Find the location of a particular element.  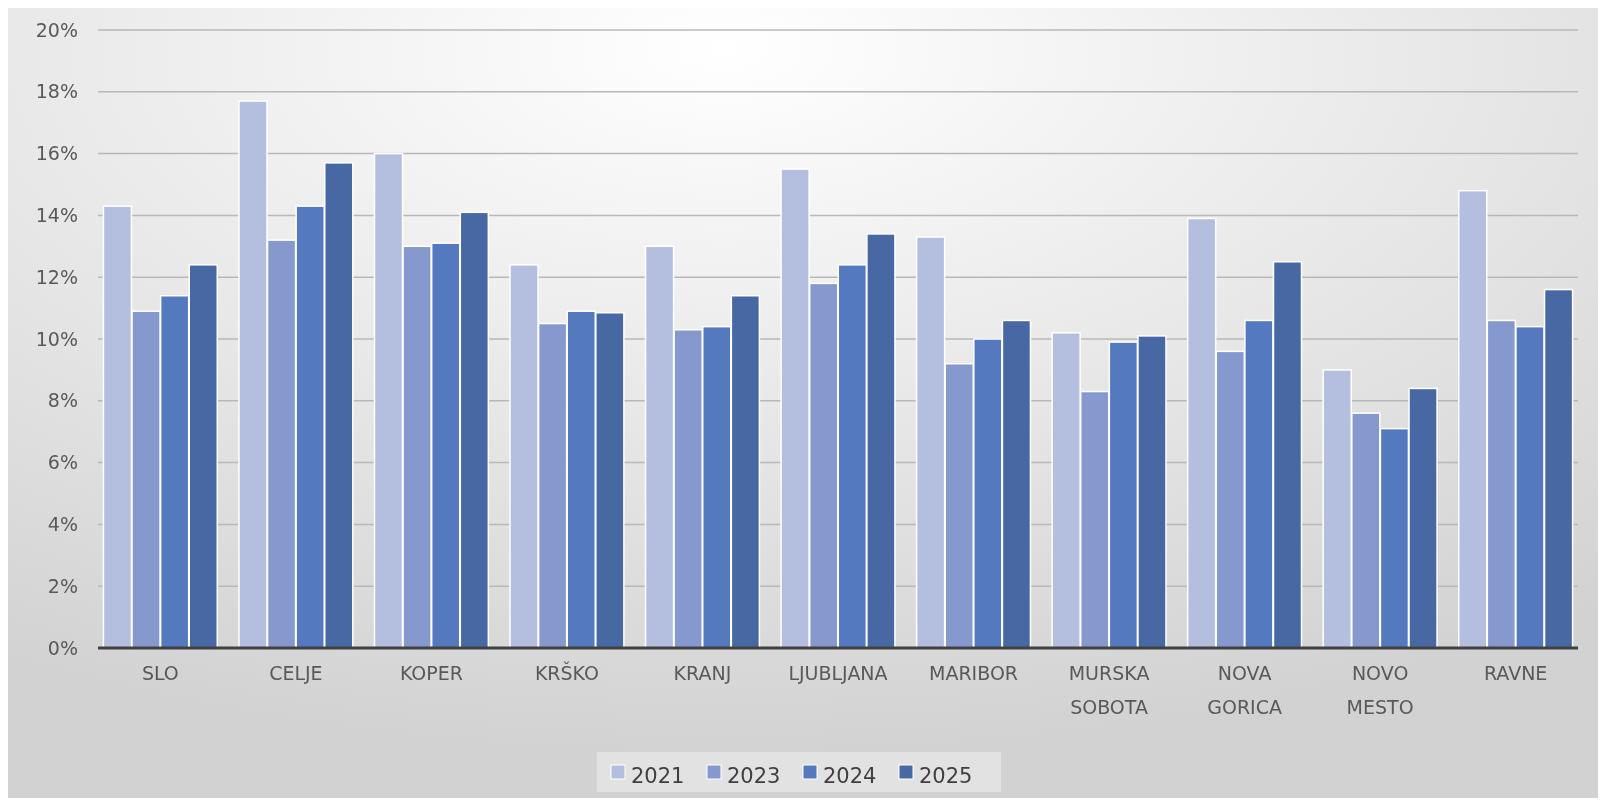

x-tick-label: NOVO MESTO is located at coordinates (1380, 690).